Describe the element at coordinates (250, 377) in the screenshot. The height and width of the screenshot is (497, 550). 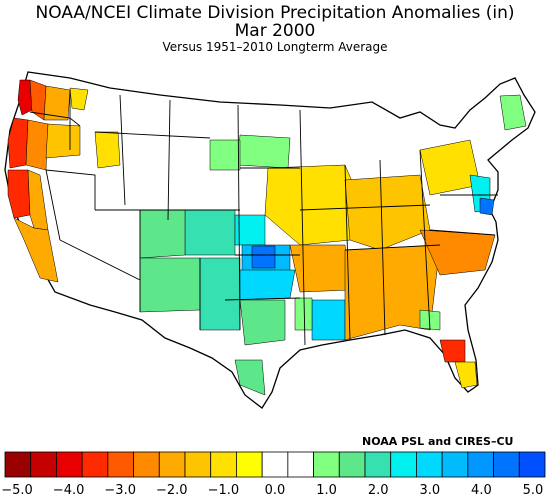
I see `region-tx-west` at that location.